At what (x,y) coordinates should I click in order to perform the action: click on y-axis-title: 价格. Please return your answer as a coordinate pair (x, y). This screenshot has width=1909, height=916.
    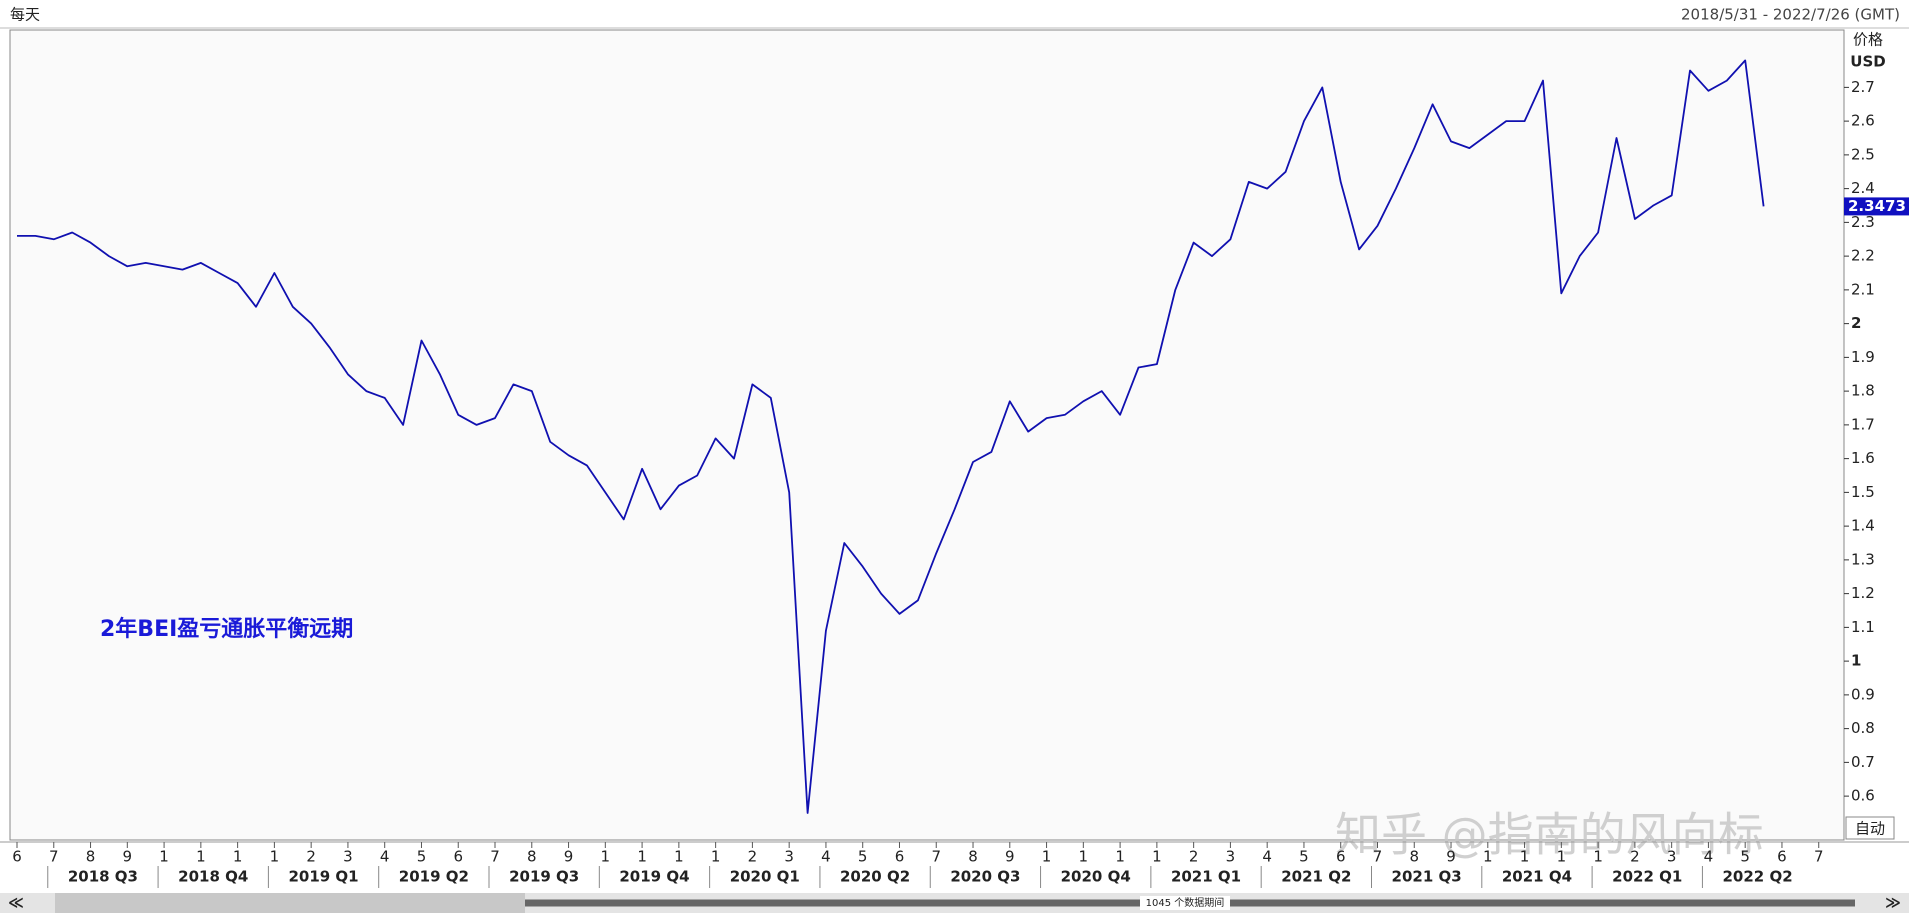
    Looking at the image, I should click on (1868, 40).